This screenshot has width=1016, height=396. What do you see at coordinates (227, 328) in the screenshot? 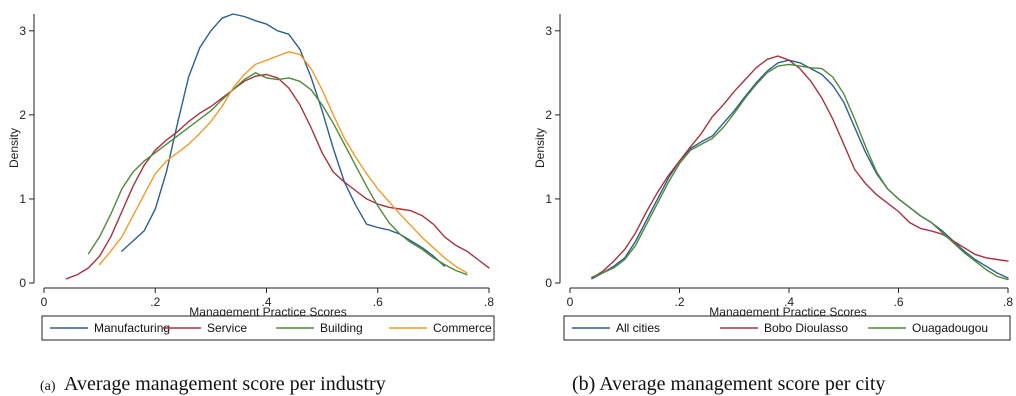
I see `legend-label: Service` at bounding box center [227, 328].